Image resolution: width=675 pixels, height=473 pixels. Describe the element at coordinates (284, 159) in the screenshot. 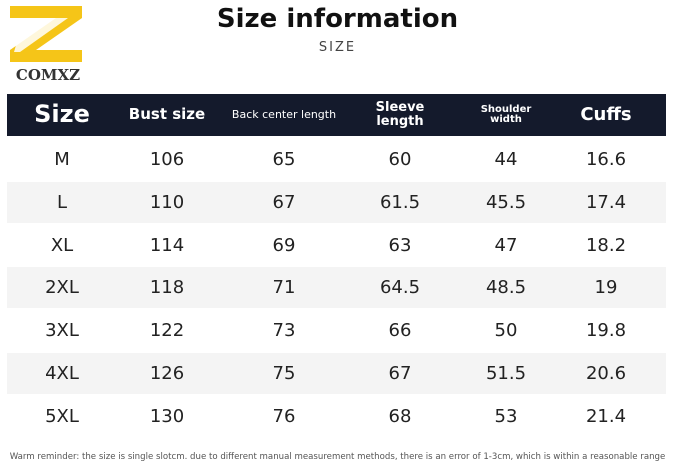

I see `table-cell: 65` at that location.